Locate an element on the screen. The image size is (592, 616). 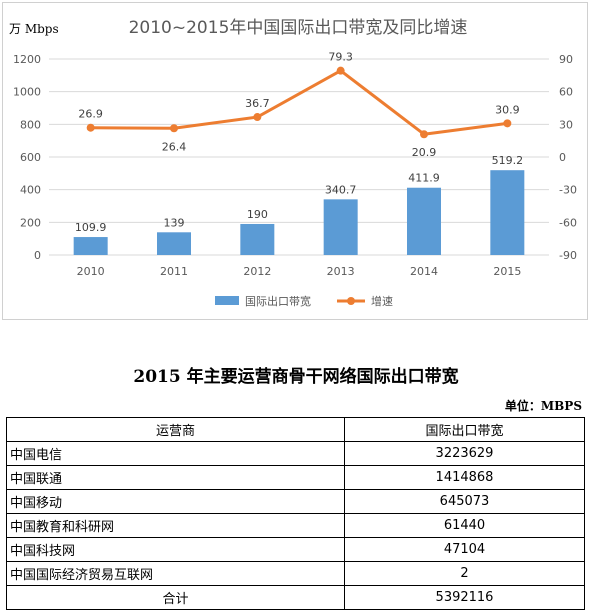
table-header-row: 运营商 国际出口带宽 is located at coordinates (295, 429).